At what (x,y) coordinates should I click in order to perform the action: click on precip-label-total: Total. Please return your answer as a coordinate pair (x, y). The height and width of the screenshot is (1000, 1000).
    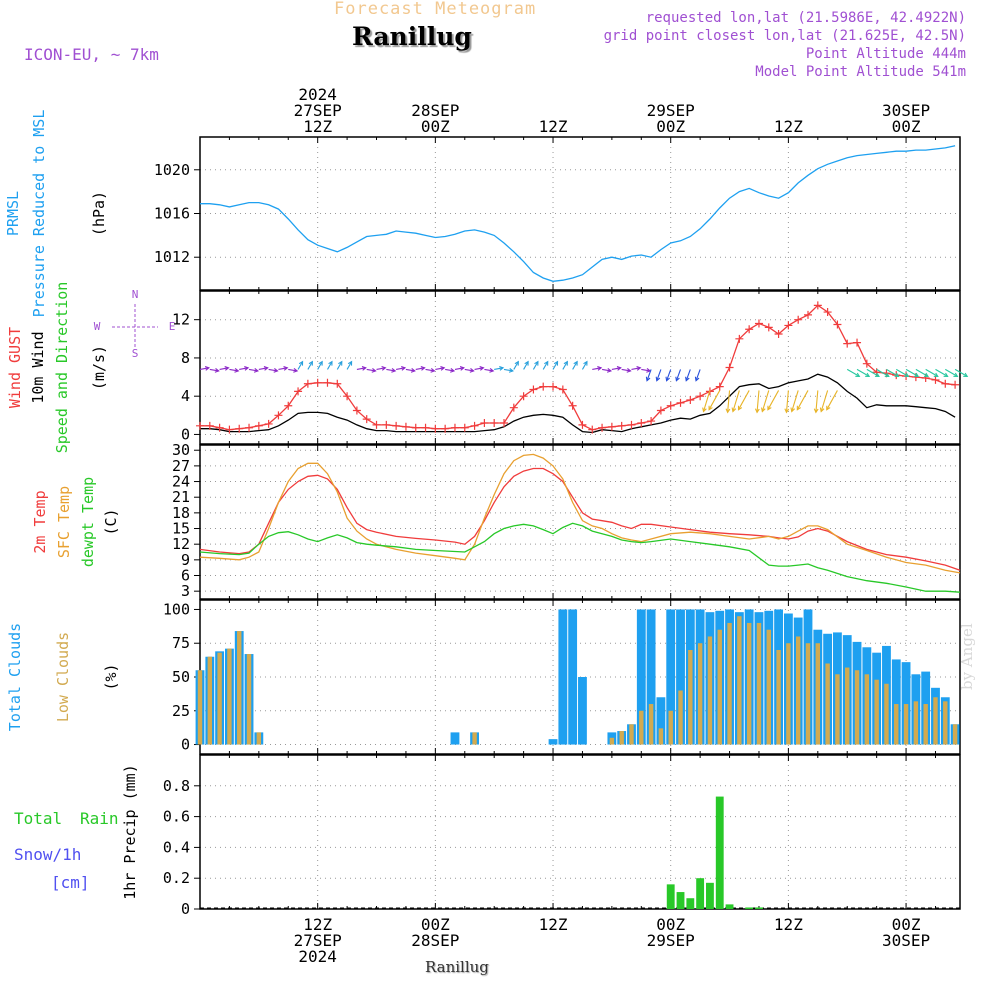
    Looking at the image, I should click on (38, 818).